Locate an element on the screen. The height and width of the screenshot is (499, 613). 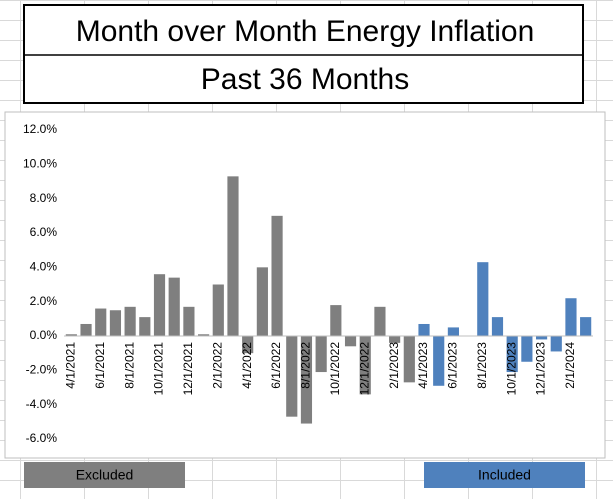
x-tick-label: 12/1/2022 is located at coordinates (364, 369).